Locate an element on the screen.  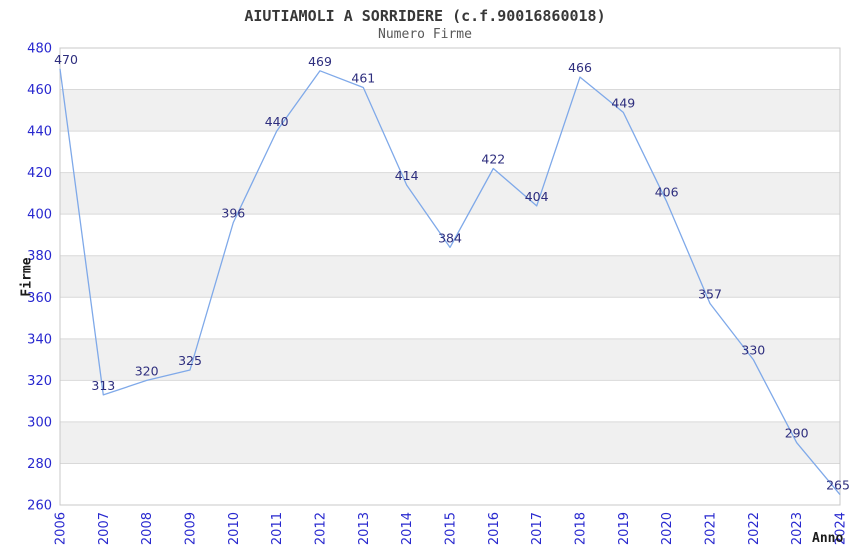
x-tick-label: 2017 is located at coordinates (537, 528).